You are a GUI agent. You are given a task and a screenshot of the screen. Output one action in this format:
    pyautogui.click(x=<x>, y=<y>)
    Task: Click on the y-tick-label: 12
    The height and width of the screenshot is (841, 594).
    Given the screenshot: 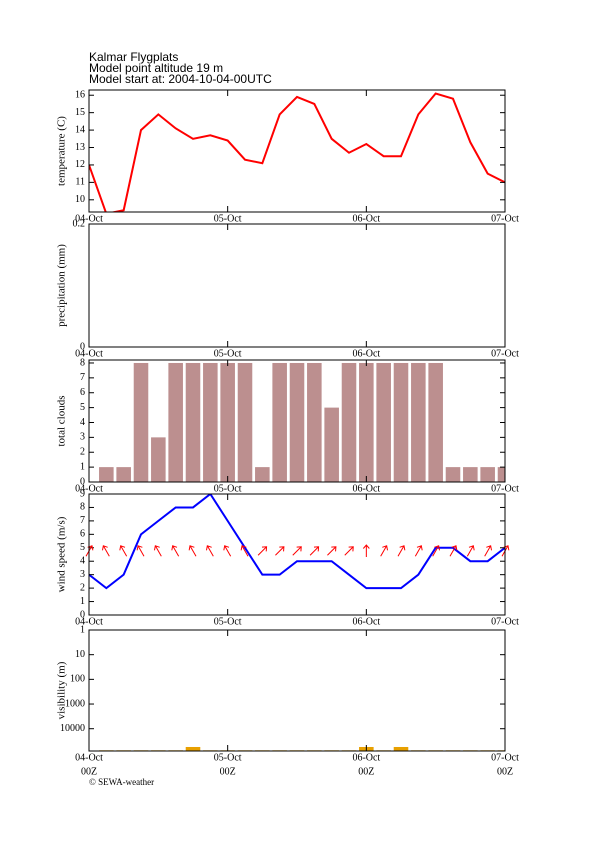 What is the action you would take?
    pyautogui.click(x=80, y=164)
    